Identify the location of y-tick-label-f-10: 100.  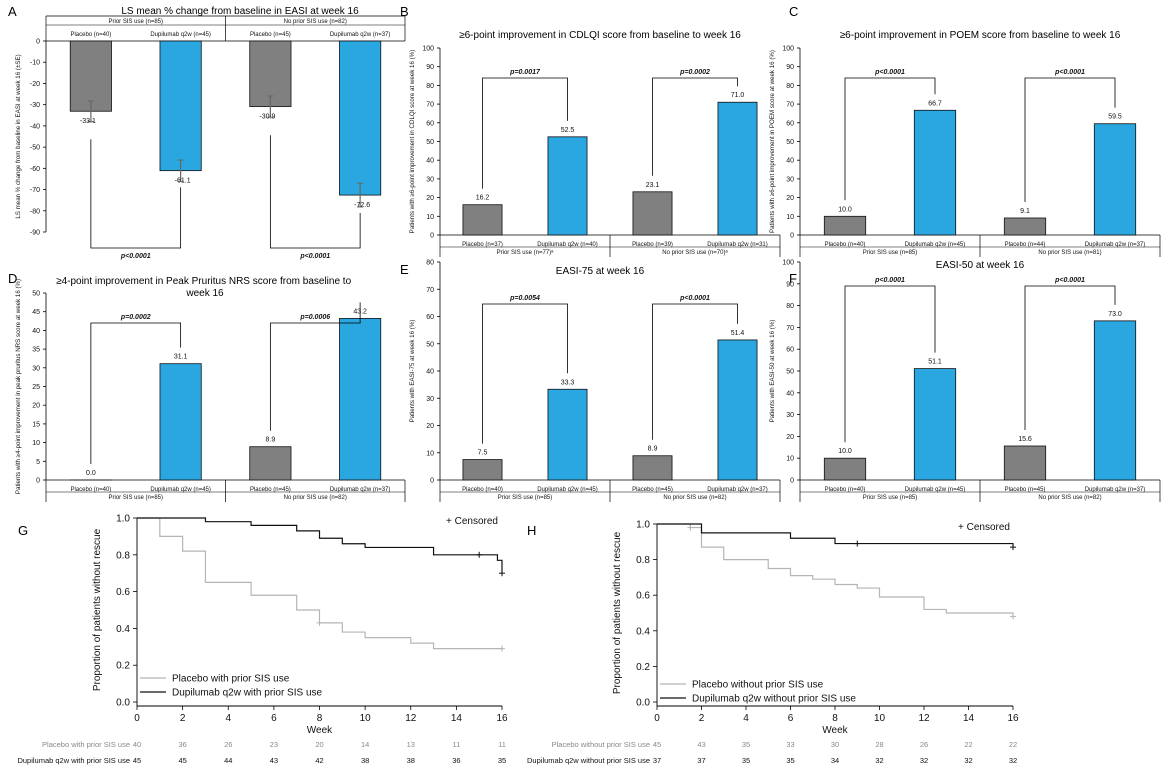
(788, 263).